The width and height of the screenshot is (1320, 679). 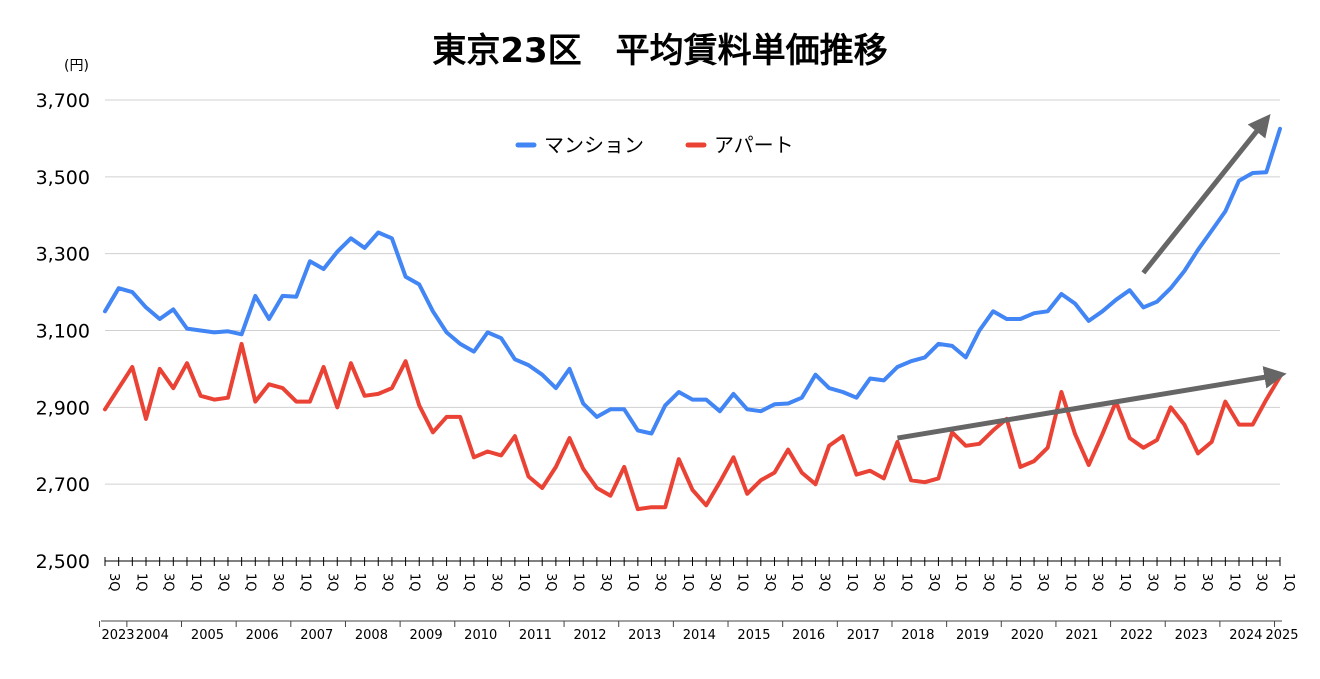 What do you see at coordinates (1092, 277) in the screenshot?
I see `trend-arrows` at bounding box center [1092, 277].